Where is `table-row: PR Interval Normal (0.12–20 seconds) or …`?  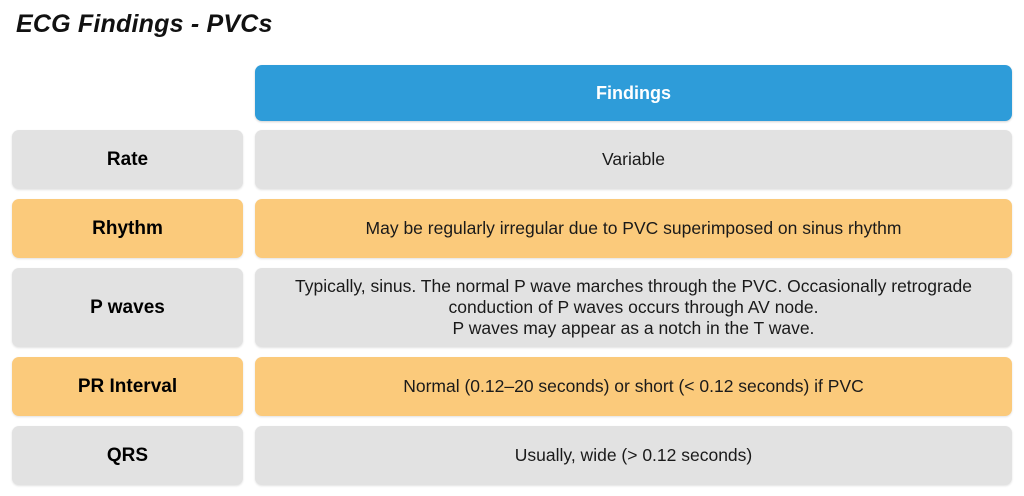 table-row: PR Interval Normal (0.12–20 seconds) or … is located at coordinates (512, 386).